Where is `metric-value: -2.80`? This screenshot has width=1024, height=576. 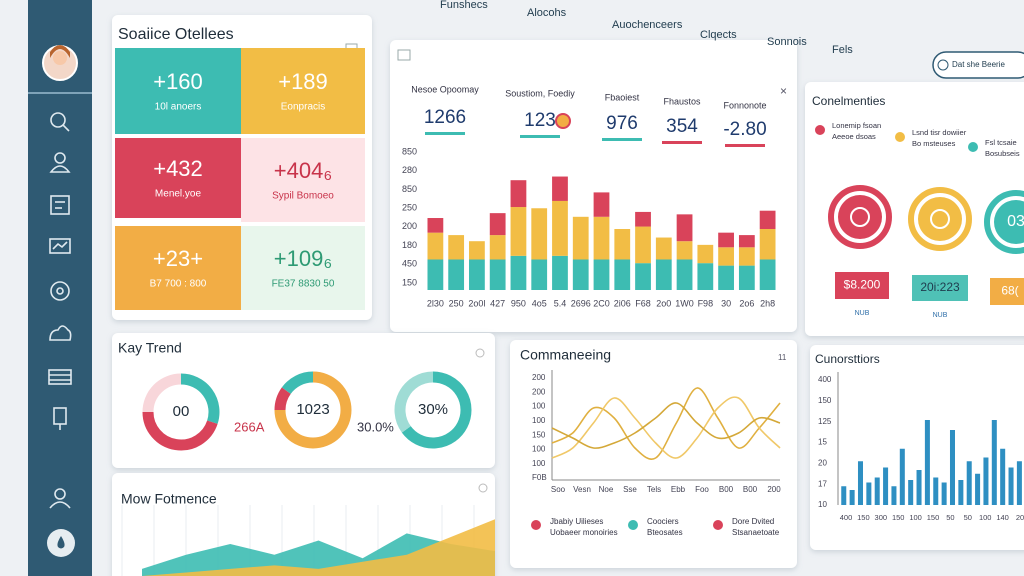 metric-value: -2.80 is located at coordinates (744, 129).